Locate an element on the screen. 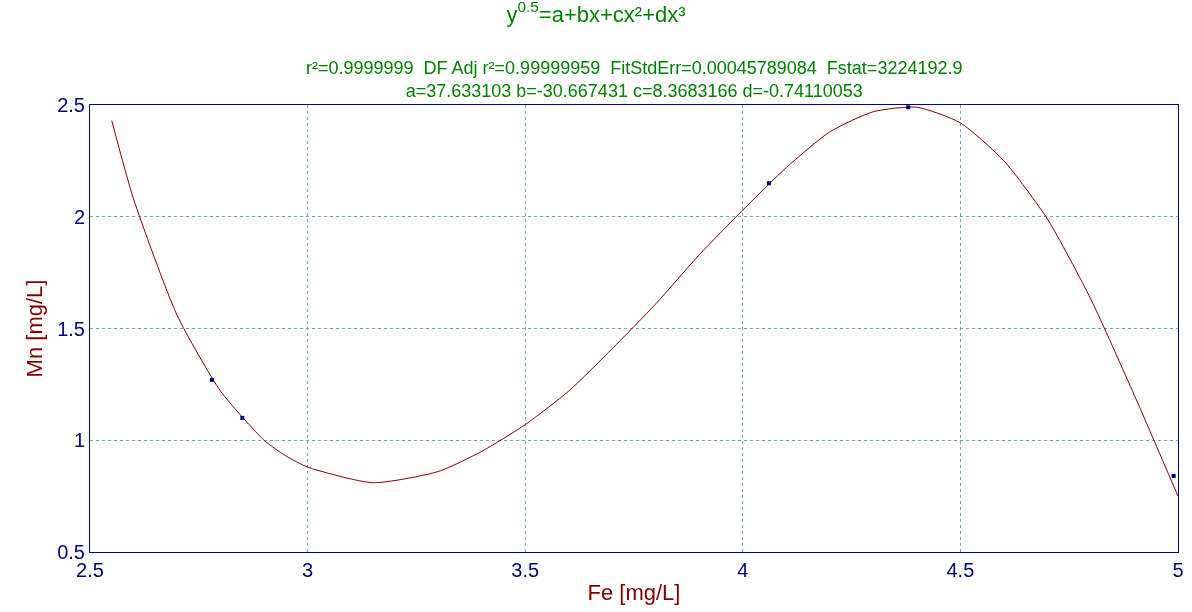 The image size is (1192, 612). y-axis-title: Mn [mg/L] is located at coordinates (34, 328).